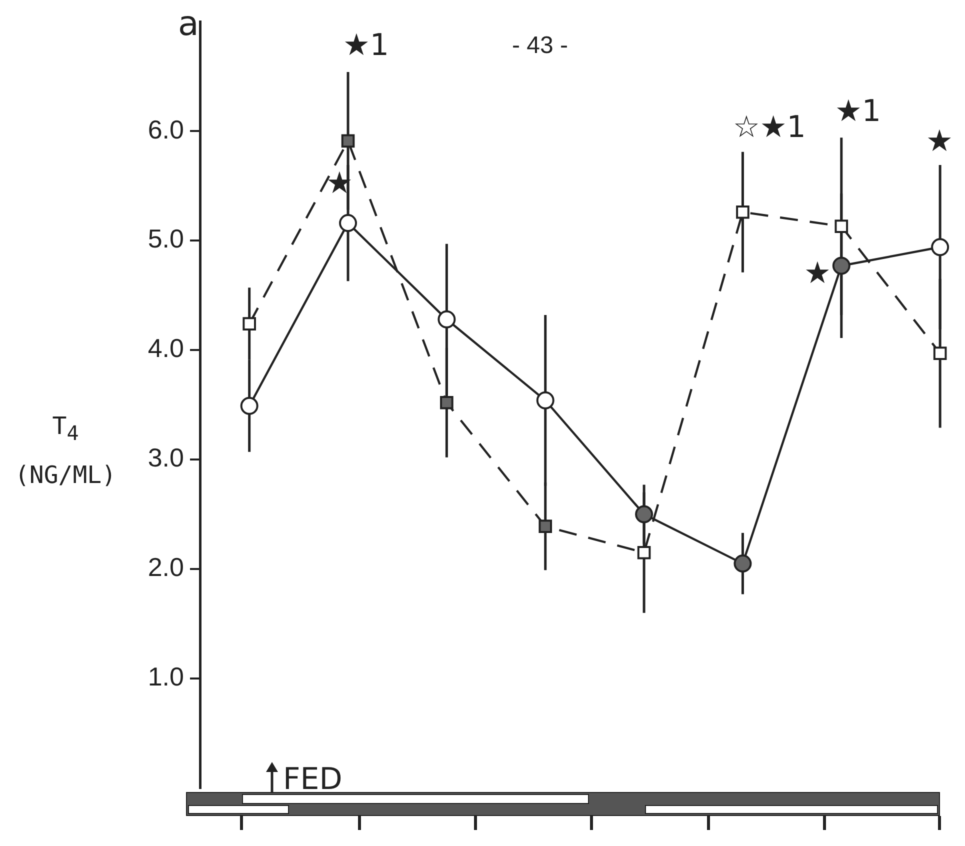 The height and width of the screenshot is (846, 965). Describe the element at coordinates (66, 451) in the screenshot. I see `y-axis-title: T$_{4}$ (NG/ML)` at that location.